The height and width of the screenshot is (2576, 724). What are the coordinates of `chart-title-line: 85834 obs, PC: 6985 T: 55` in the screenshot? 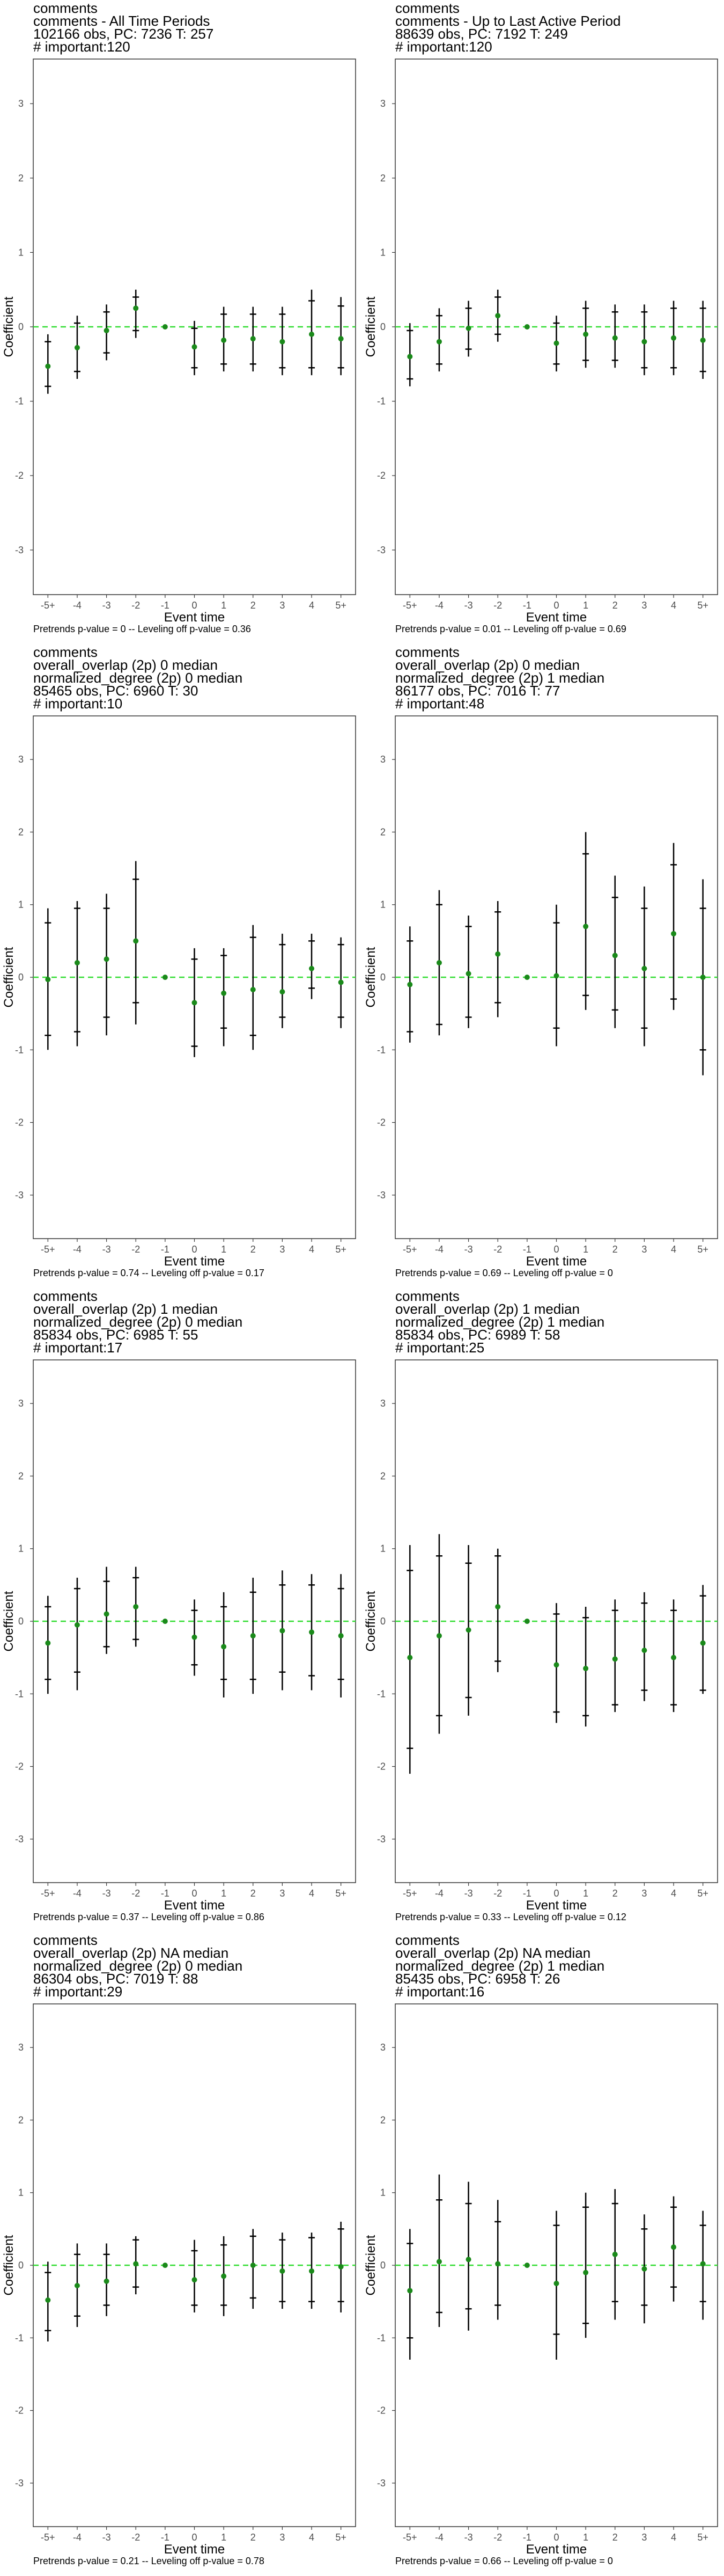 It's located at (115, 1335).